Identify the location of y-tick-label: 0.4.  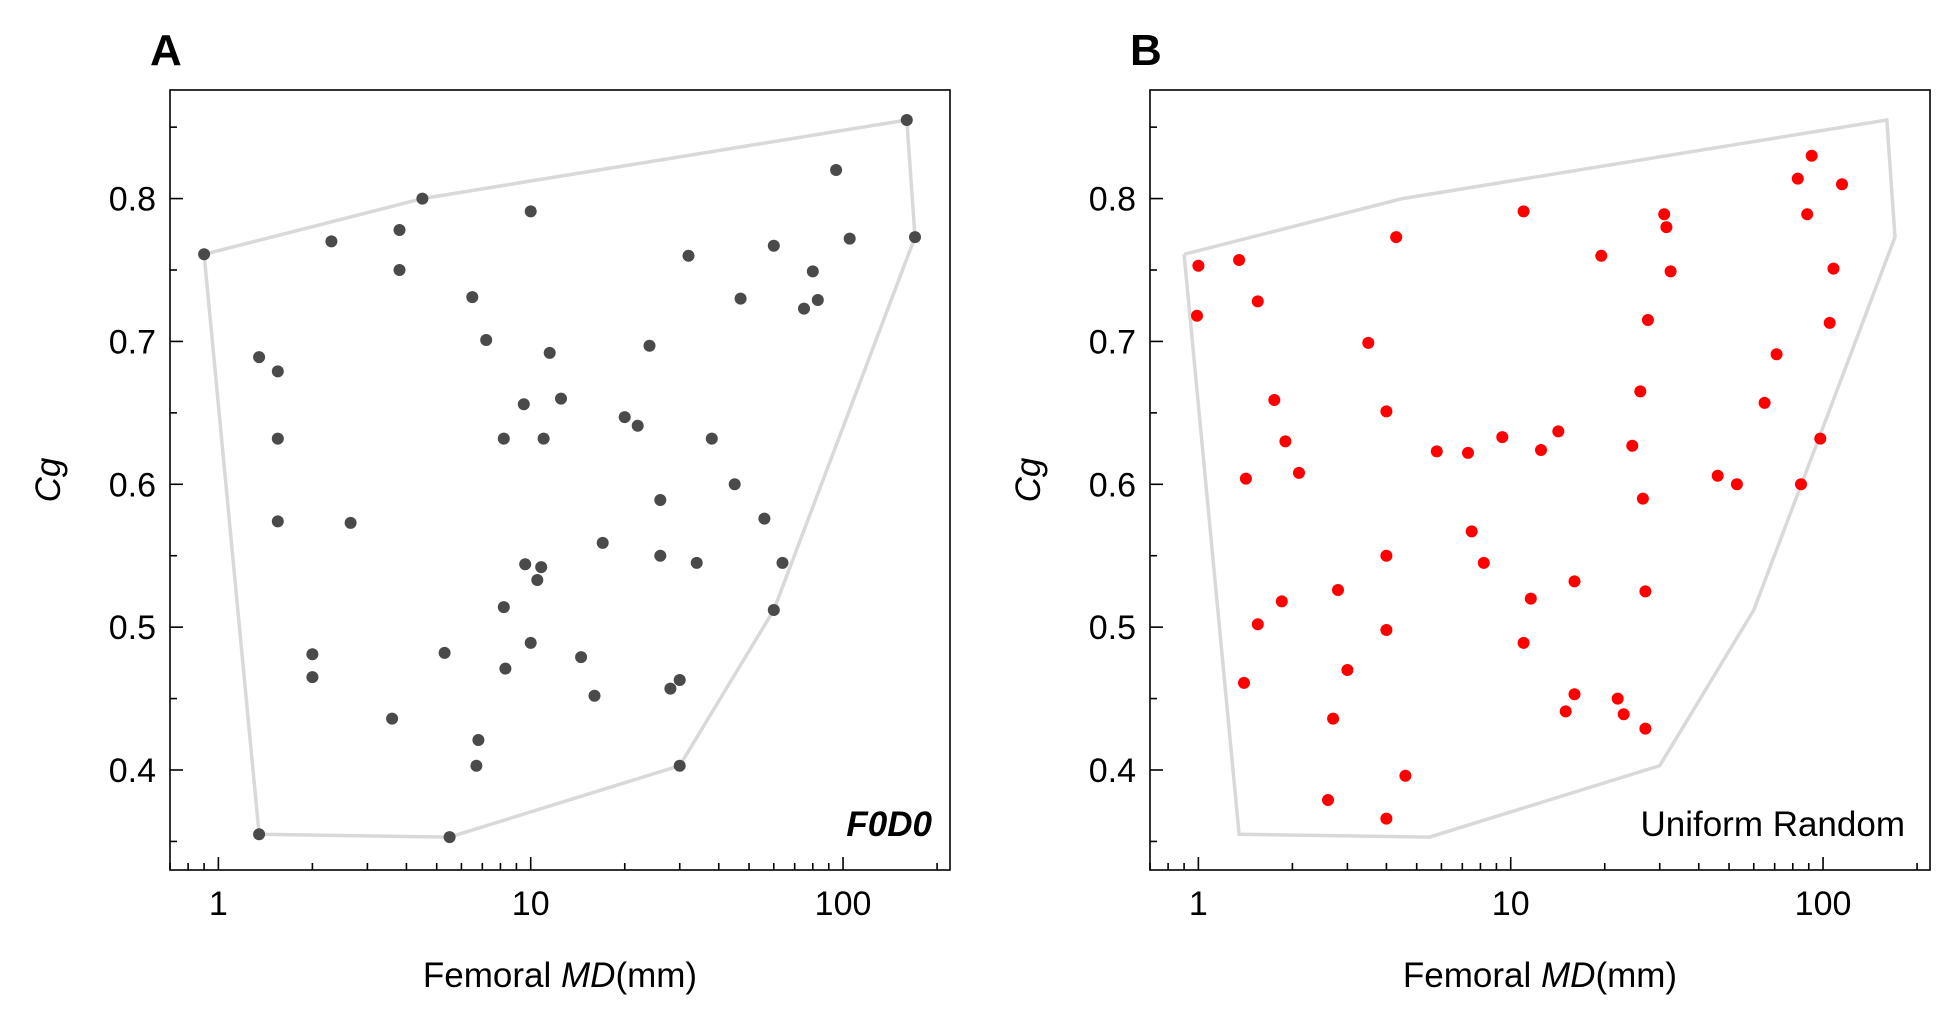
(132, 771).